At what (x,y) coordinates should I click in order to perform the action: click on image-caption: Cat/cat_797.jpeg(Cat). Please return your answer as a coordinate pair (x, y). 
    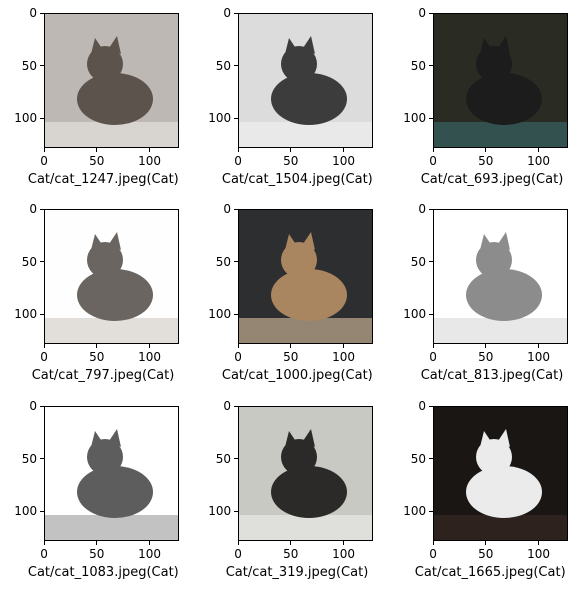
    Looking at the image, I should click on (103, 375).